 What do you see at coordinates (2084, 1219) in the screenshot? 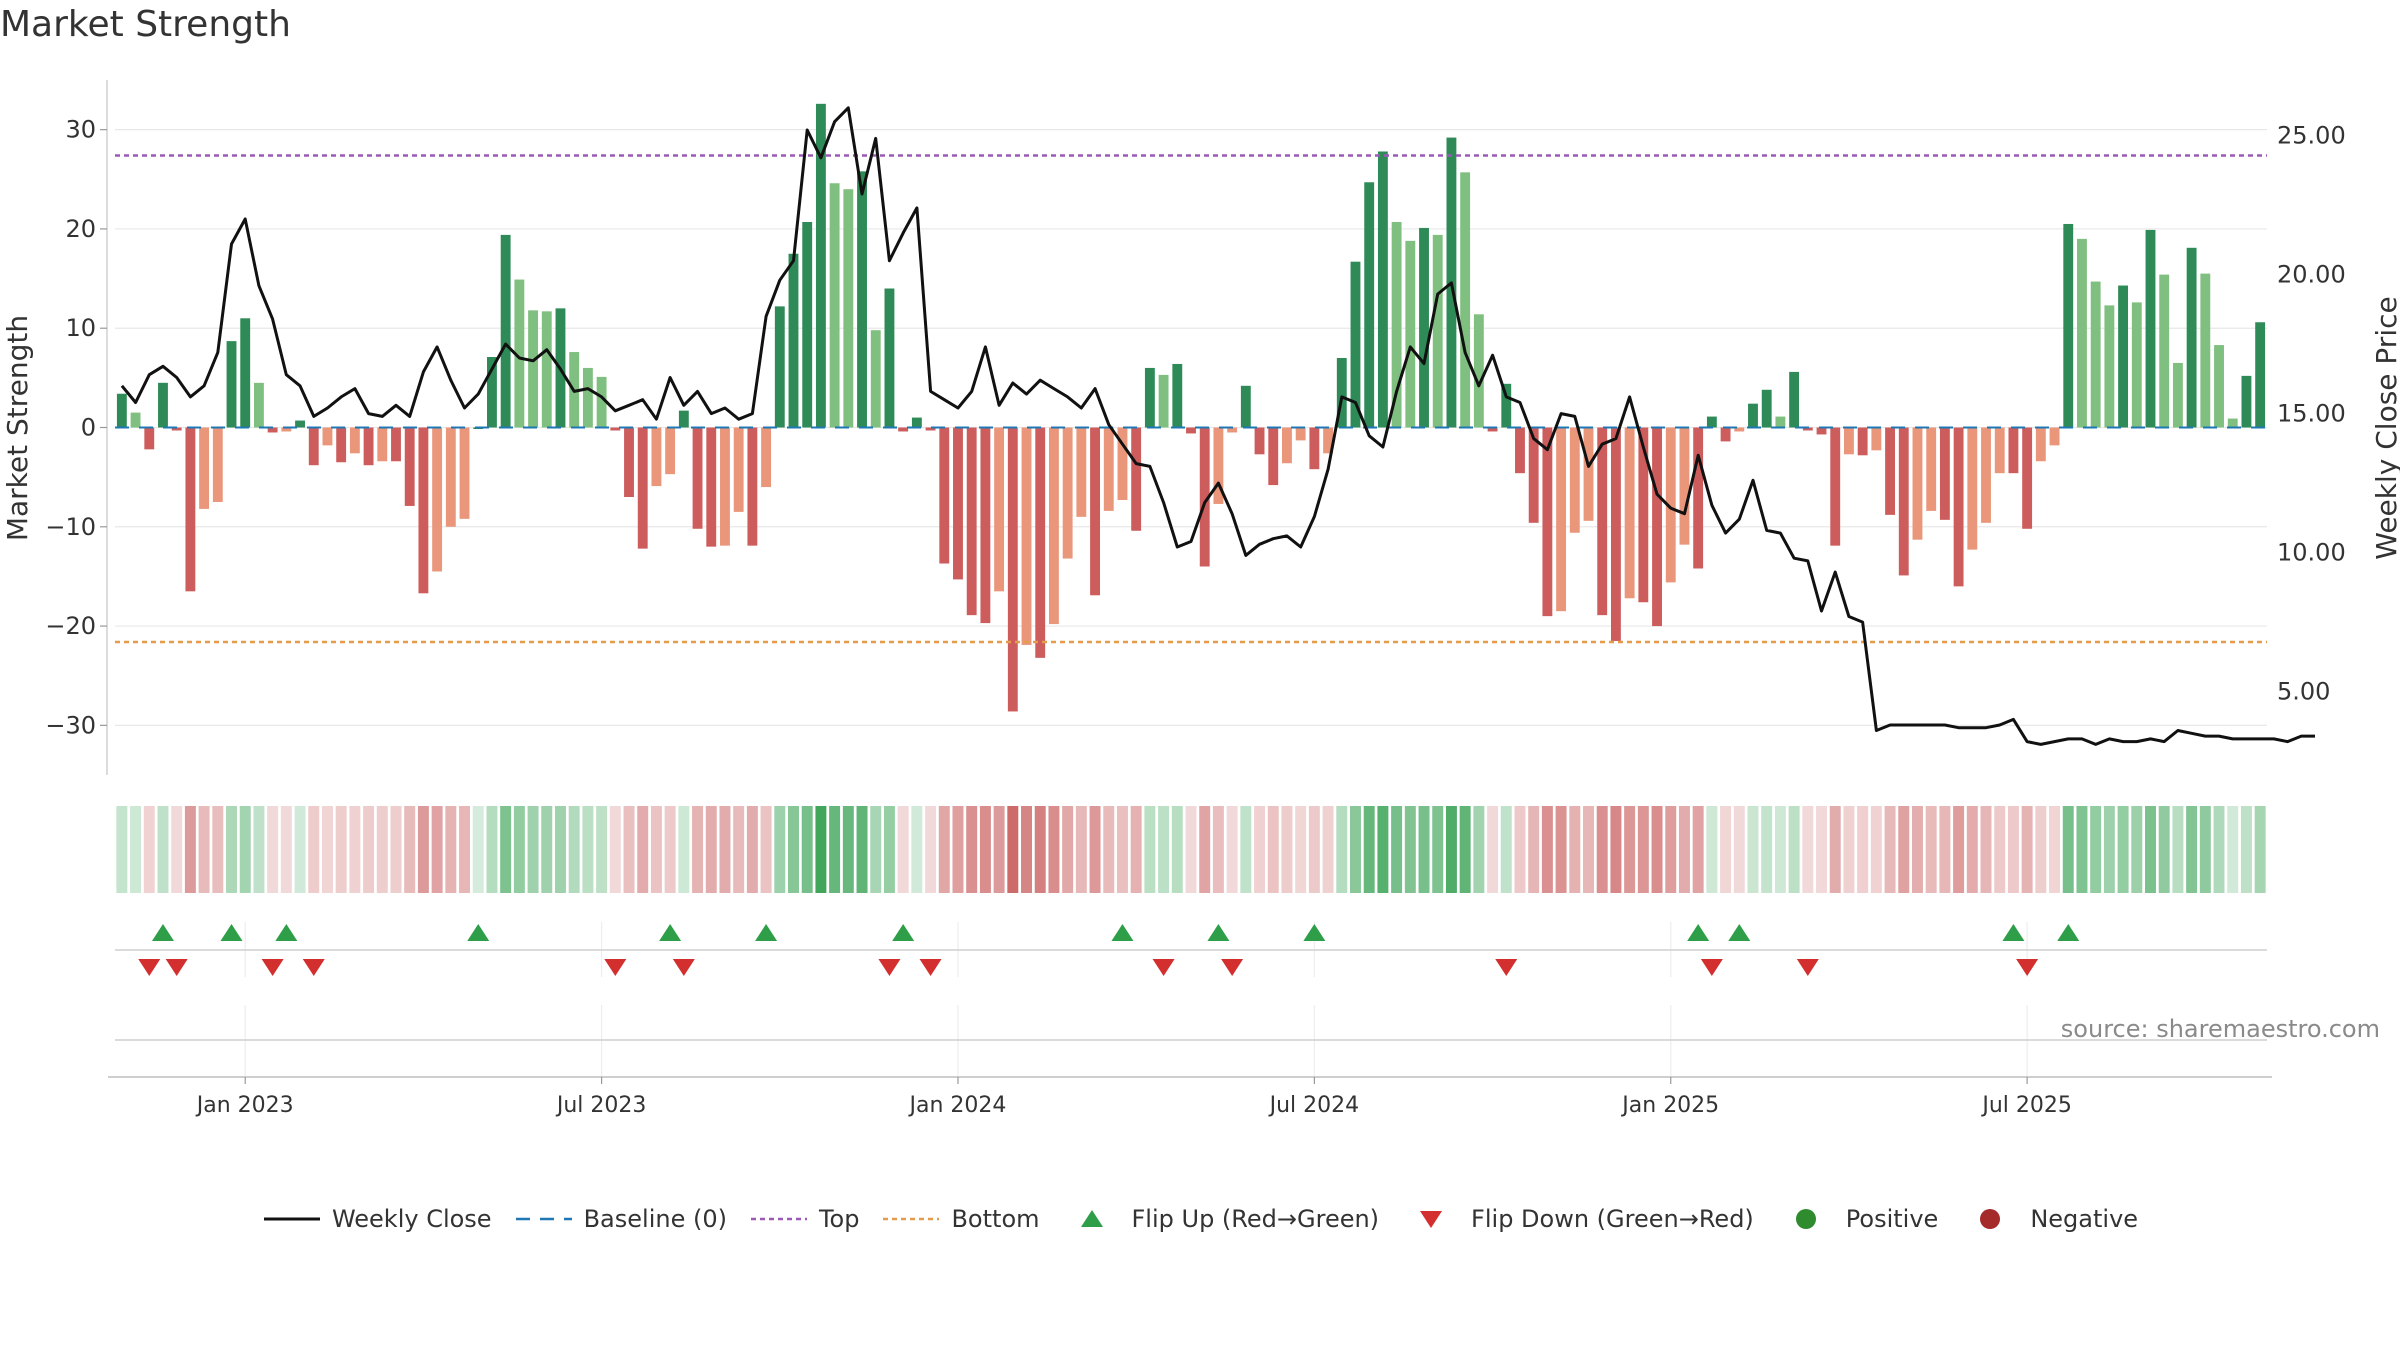
I see `legend-label: Negative` at bounding box center [2084, 1219].